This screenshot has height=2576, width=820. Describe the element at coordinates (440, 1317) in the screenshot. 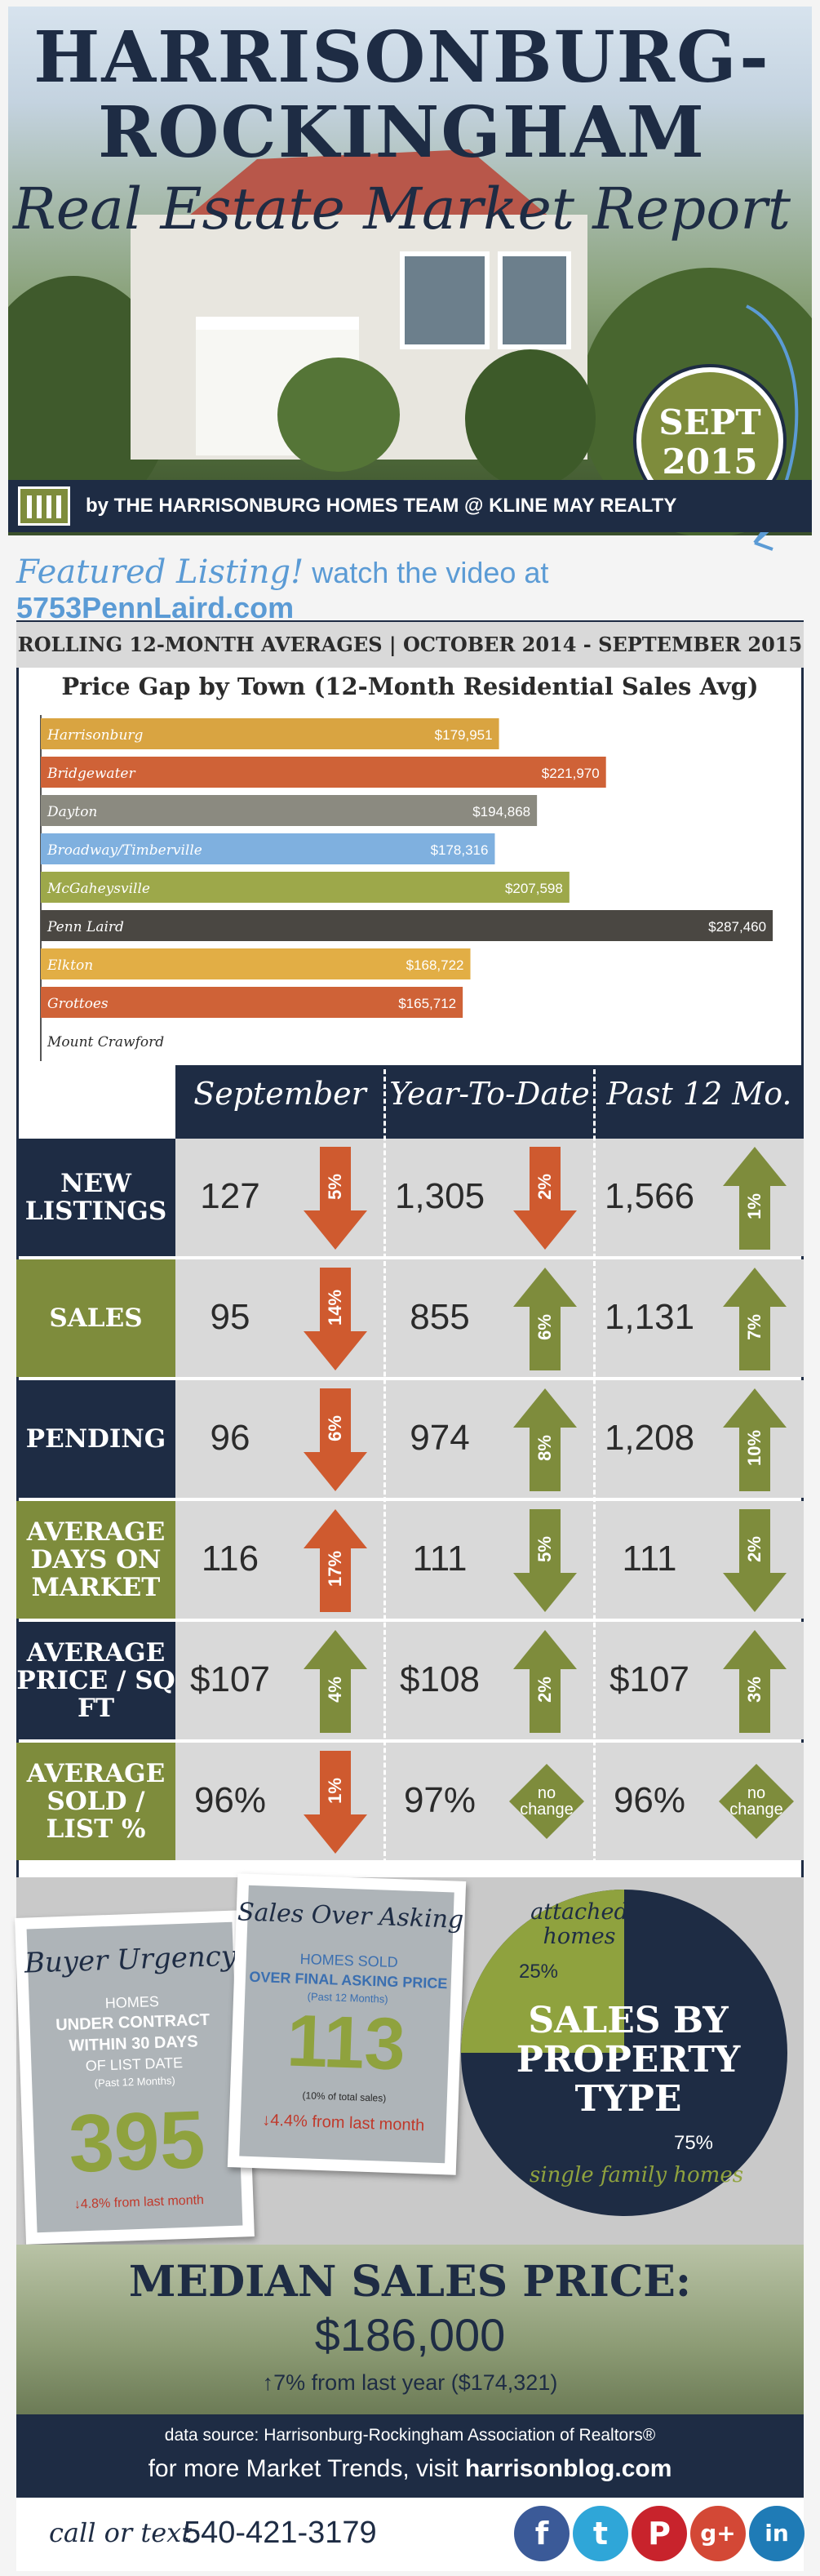

I see `stat-value: 855` at that location.